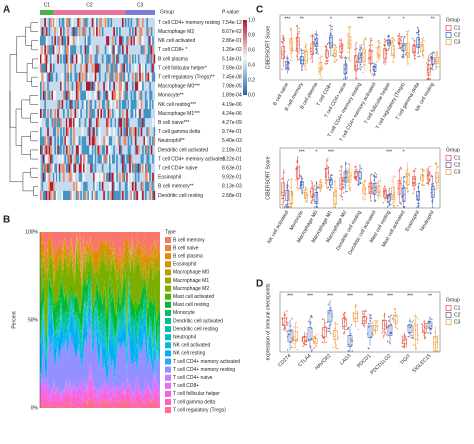  I want to click on row-label: T cell gamma delta, so click(179, 132).